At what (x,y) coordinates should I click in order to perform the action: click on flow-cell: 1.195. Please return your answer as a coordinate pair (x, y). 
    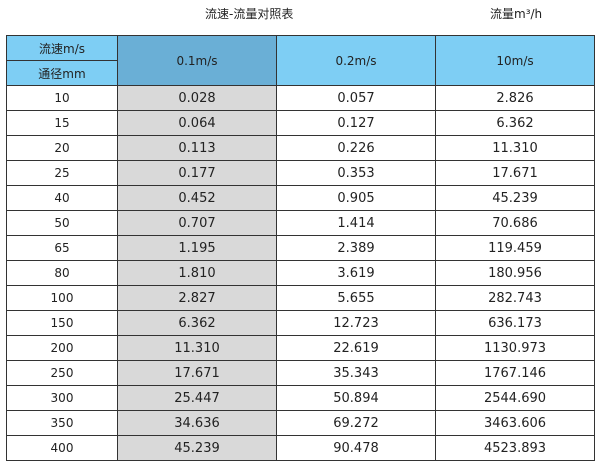
    Looking at the image, I should click on (197, 248).